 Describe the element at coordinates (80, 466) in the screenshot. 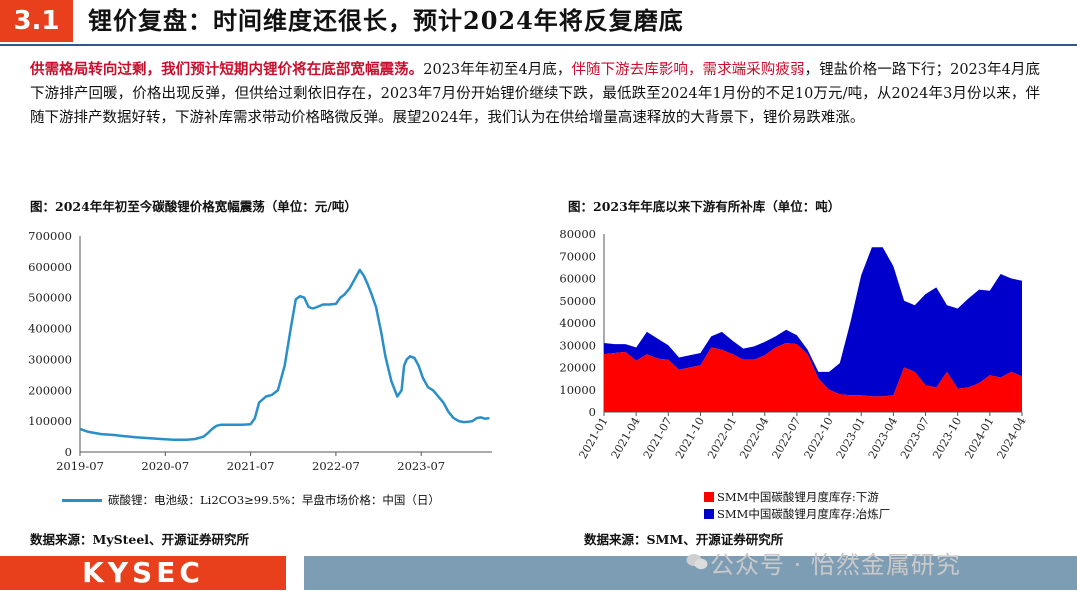

I see `x-tick-label: 2019-07` at that location.